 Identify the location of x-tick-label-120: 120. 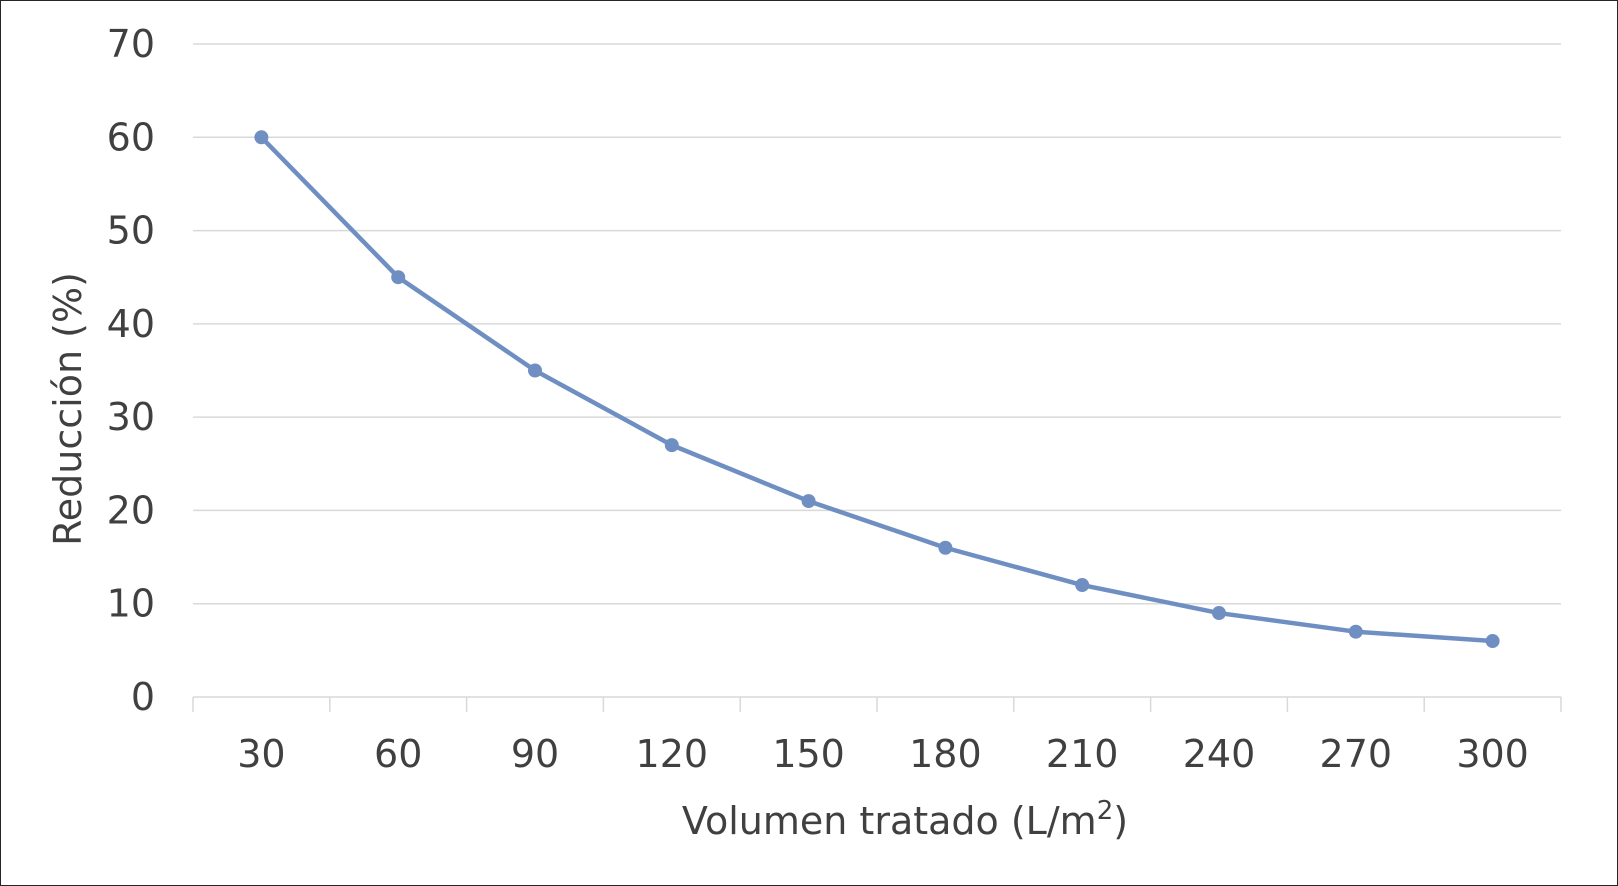
(672, 754).